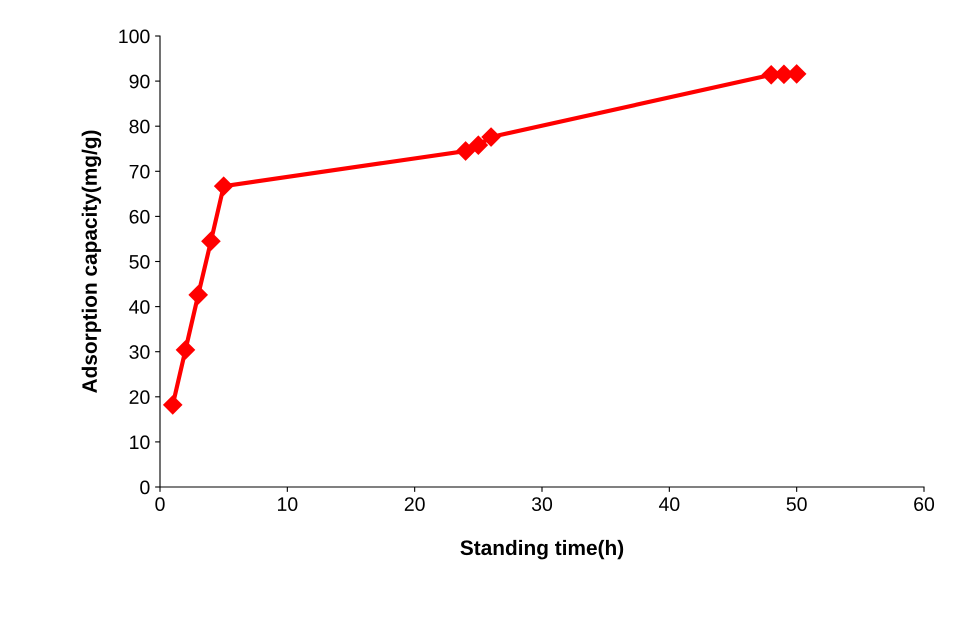  What do you see at coordinates (140, 397) in the screenshot?
I see `y-tick-label: 20` at bounding box center [140, 397].